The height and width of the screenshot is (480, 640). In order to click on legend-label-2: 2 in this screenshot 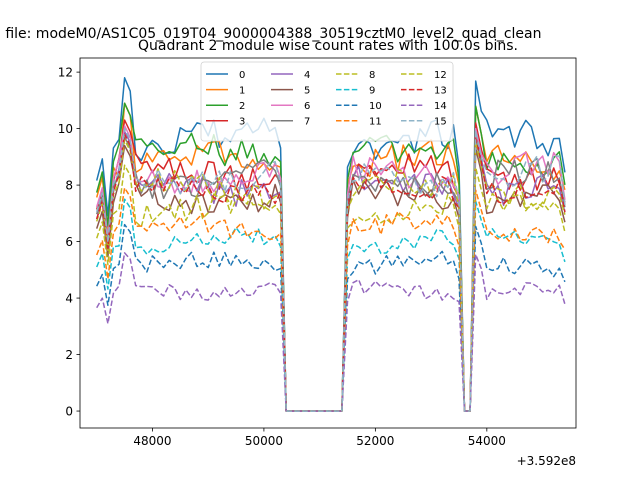, I will do `click(242, 106)`.